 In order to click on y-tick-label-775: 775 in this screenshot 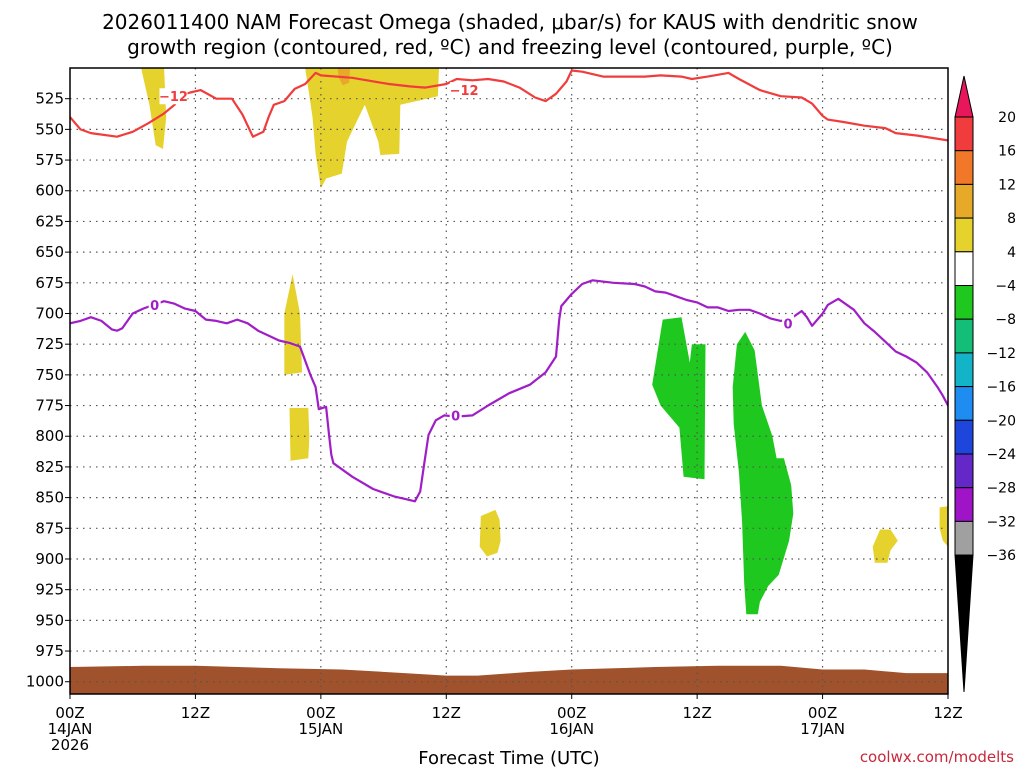, I will do `click(49, 406)`.